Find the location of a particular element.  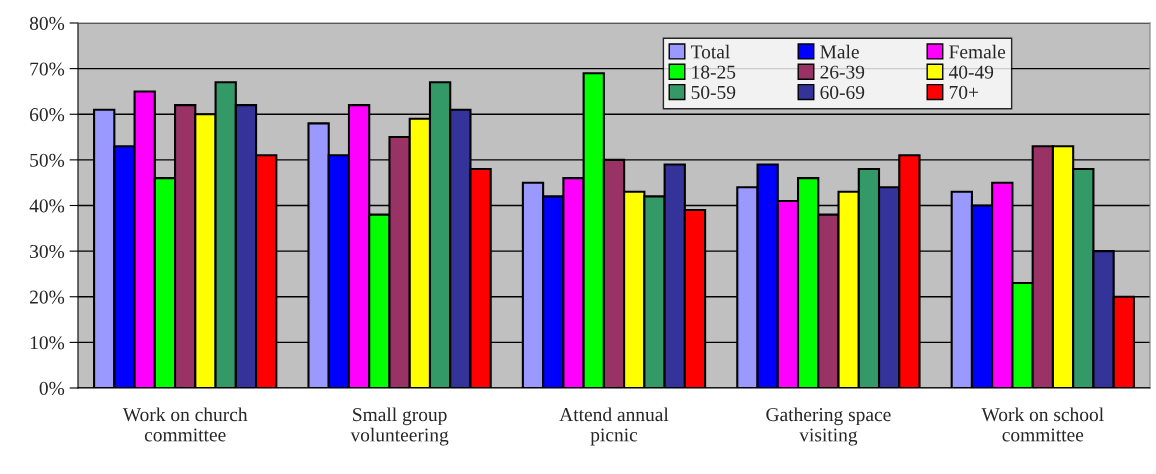

y-tick-label: 60% is located at coordinates (47, 115).